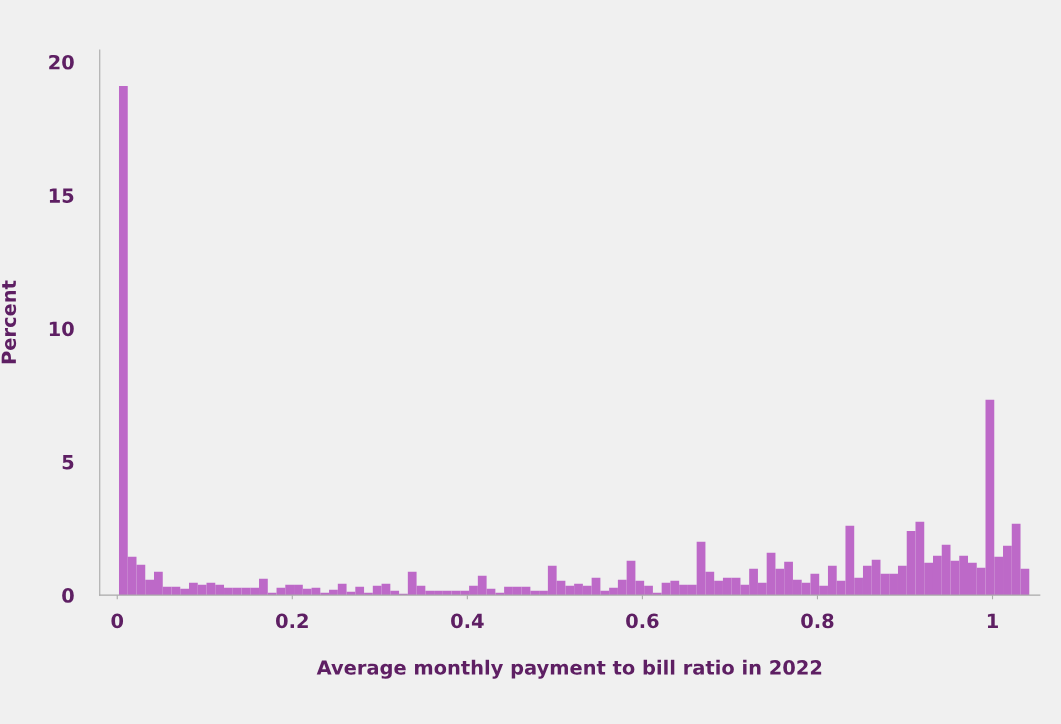 Image resolution: width=1061 pixels, height=724 pixels. I want to click on y-tick-label: 15, so click(61, 195).